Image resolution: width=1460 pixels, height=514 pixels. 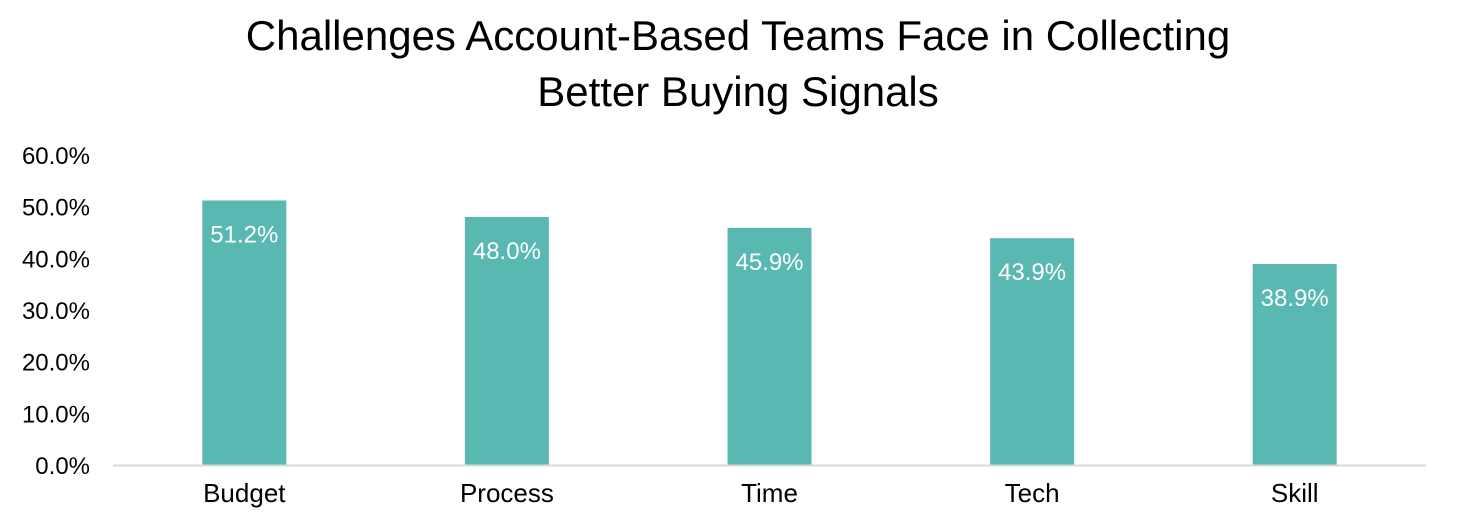 What do you see at coordinates (1295, 298) in the screenshot?
I see `data-label-skill: 38.9%` at bounding box center [1295, 298].